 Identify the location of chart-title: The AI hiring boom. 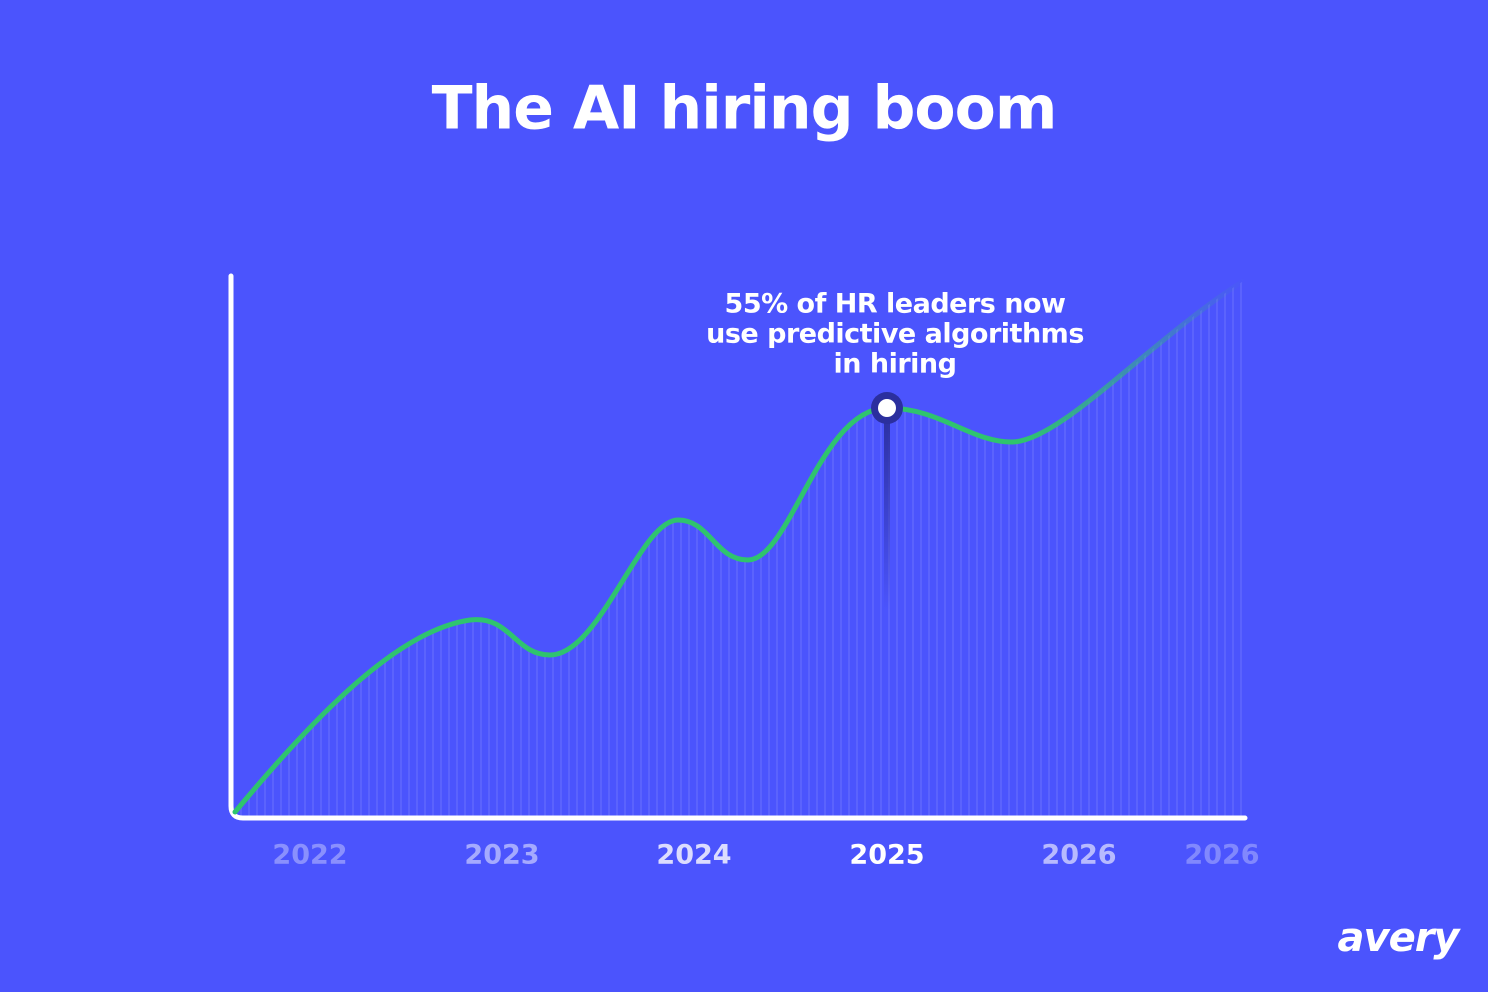
(744, 109).